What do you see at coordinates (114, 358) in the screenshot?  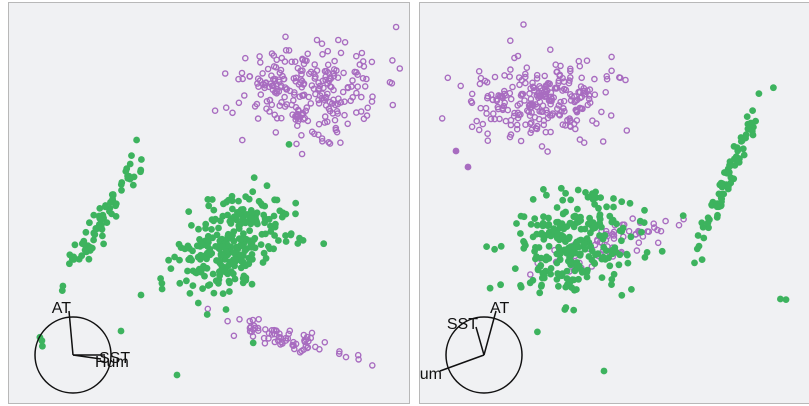 I see `left-axis-label-sst: SST` at bounding box center [114, 358].